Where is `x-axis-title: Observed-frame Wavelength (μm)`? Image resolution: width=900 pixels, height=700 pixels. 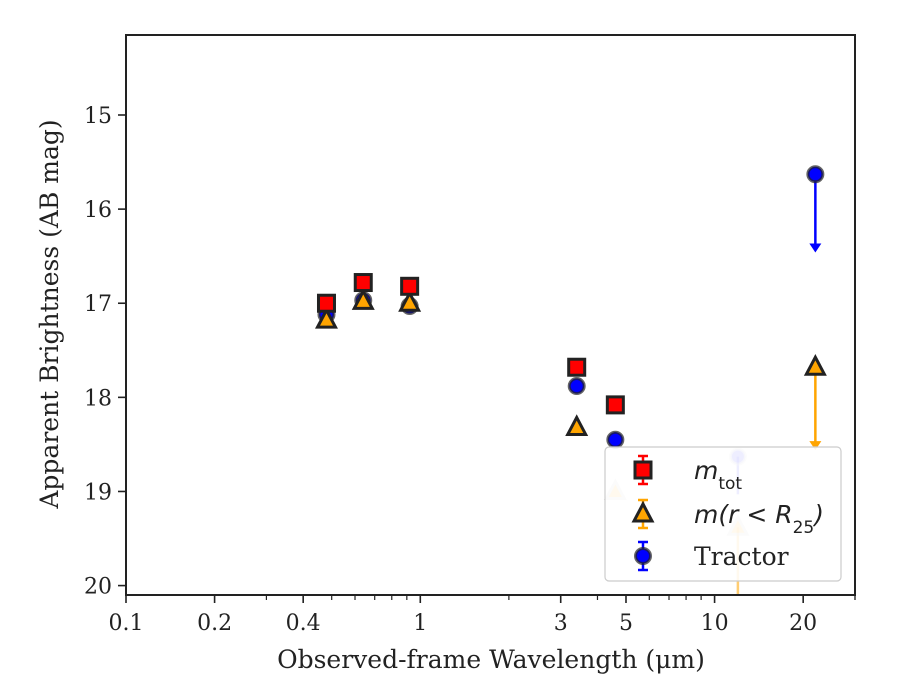
x-axis-title: Observed-frame Wavelength (μm) is located at coordinates (491, 659).